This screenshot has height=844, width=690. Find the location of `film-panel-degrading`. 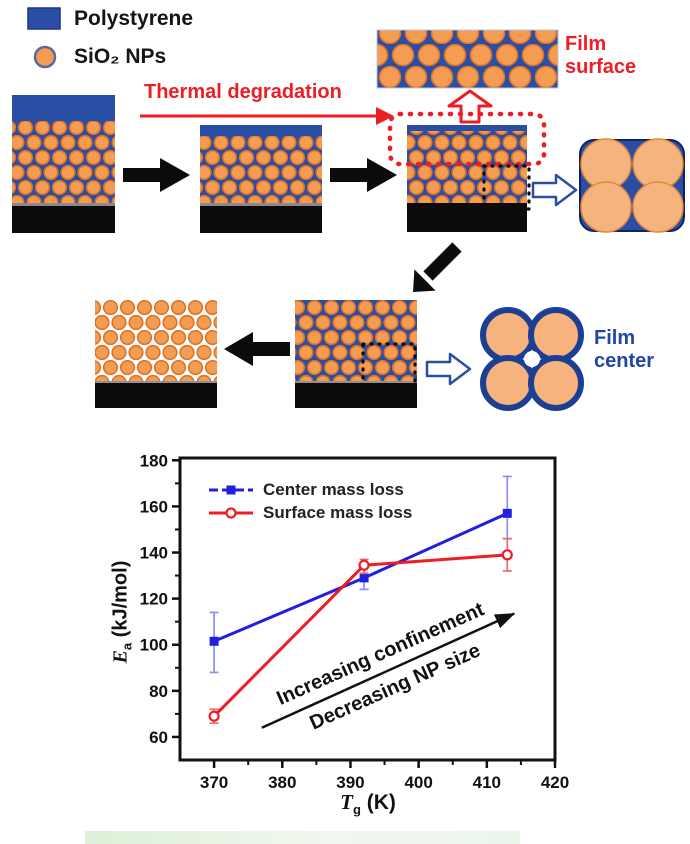

film-panel-degrading is located at coordinates (261, 179).